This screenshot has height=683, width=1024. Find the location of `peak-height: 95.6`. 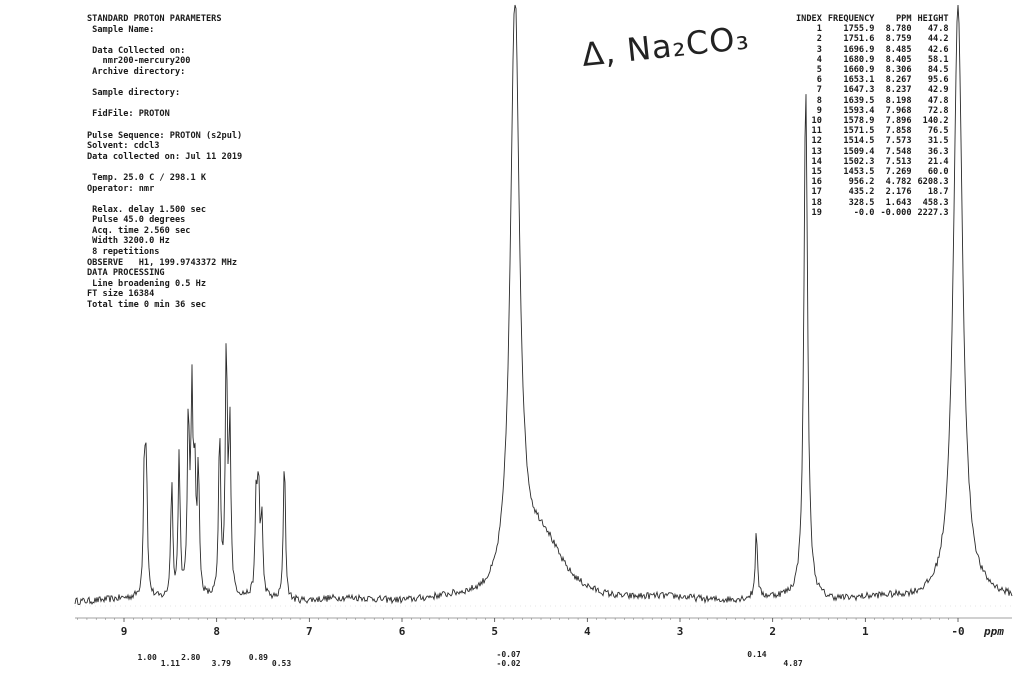

peak-height: 95.6 is located at coordinates (938, 80).